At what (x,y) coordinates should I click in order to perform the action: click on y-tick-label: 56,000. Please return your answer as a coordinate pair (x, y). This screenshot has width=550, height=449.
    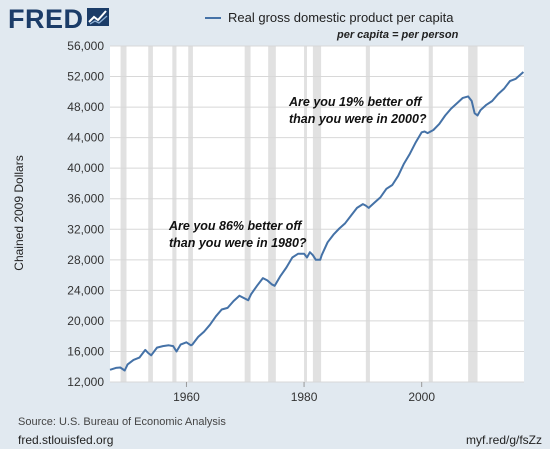
    Looking at the image, I should click on (85, 46).